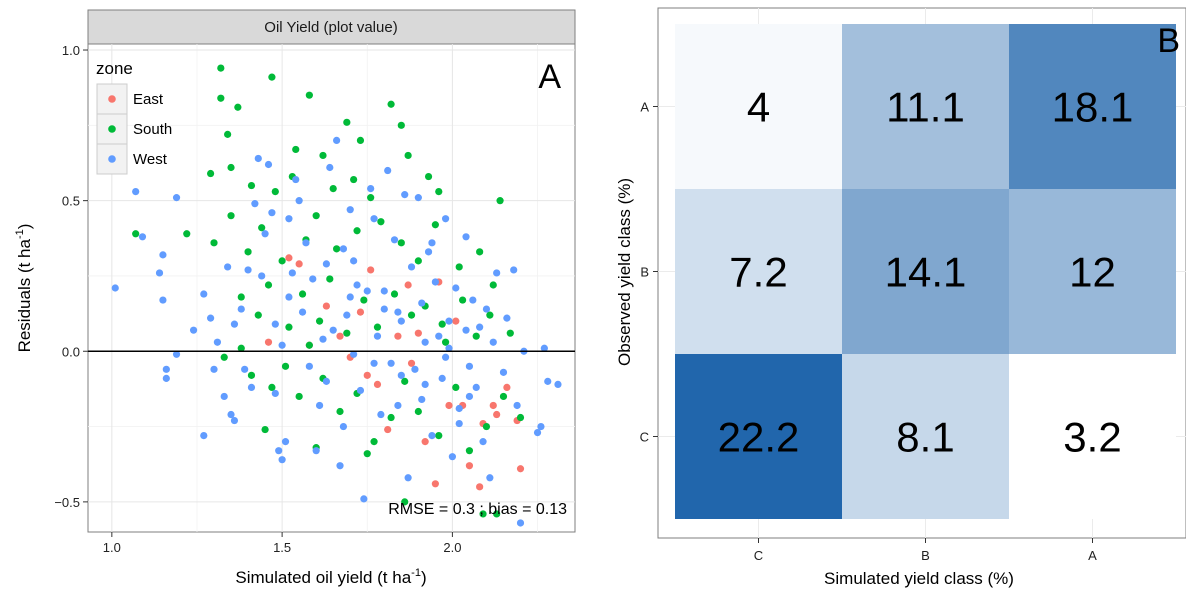 Image resolution: width=1186 pixels, height=593 pixels. I want to click on y-tick-label: A, so click(644, 107).